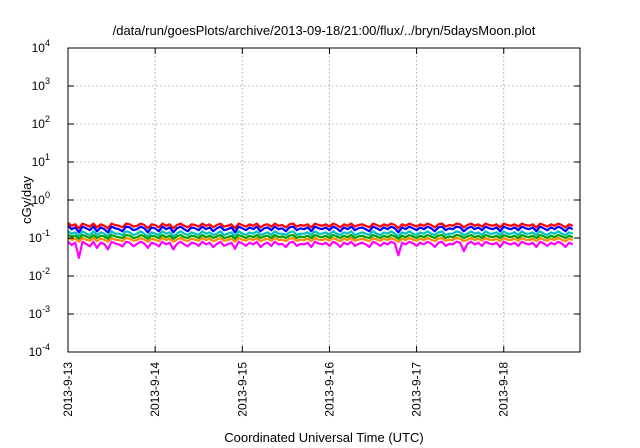 The width and height of the screenshot is (640, 448). What do you see at coordinates (417, 389) in the screenshot?
I see `x-tick-label: 2013-9-17` at bounding box center [417, 389].